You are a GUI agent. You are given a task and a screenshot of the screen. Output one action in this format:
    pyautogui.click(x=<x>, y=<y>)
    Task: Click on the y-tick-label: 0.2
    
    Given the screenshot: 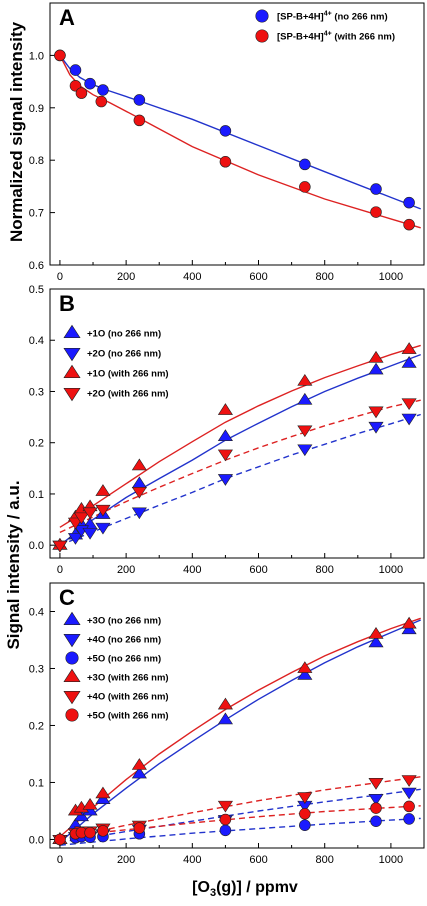 What is the action you would take?
    pyautogui.click(x=36, y=726)
    